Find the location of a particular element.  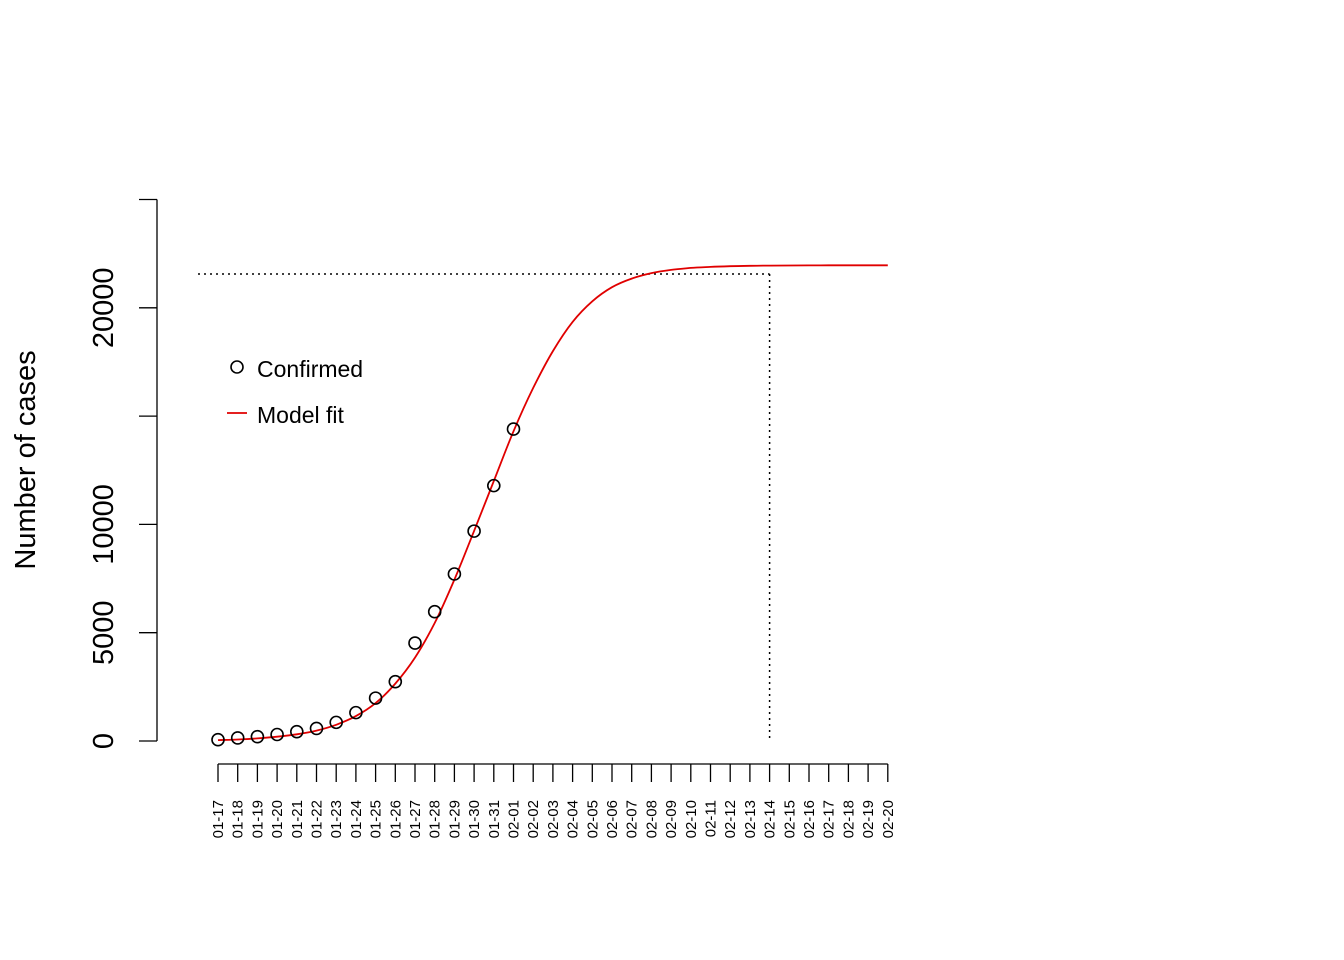

x-tick-label: 02-18 is located at coordinates (848, 819).